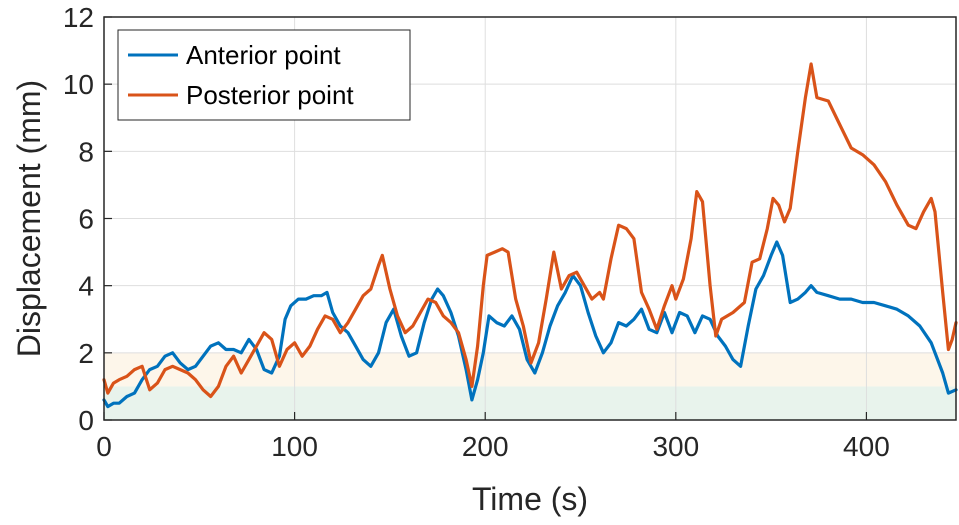 Image resolution: width=959 pixels, height=525 pixels. Describe the element at coordinates (86, 286) in the screenshot. I see `y-tick-label-2: 4` at that location.